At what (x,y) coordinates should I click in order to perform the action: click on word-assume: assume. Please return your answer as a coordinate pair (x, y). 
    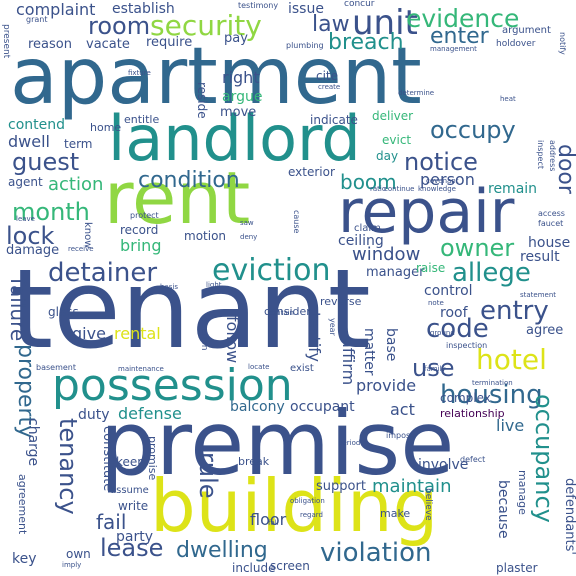
    Looking at the image, I should click on (129, 490).